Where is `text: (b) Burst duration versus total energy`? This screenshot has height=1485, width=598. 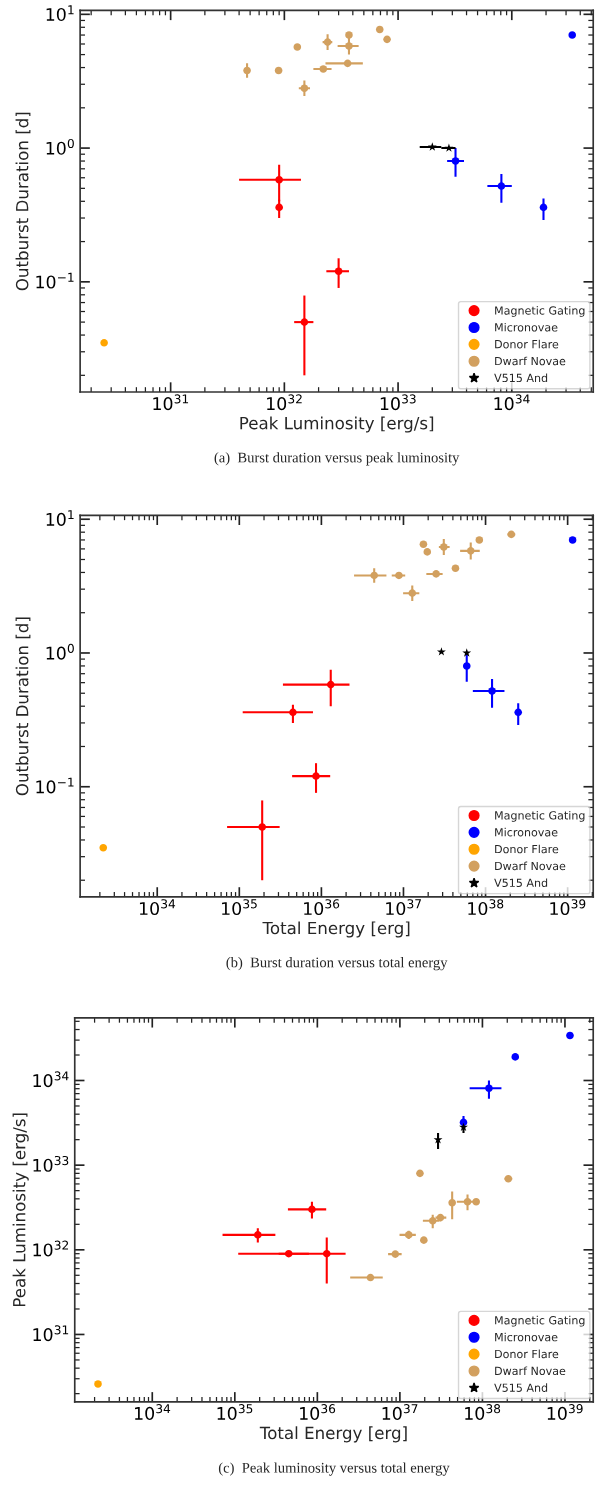 text: (b) Burst duration versus total energy is located at coordinates (337, 964).